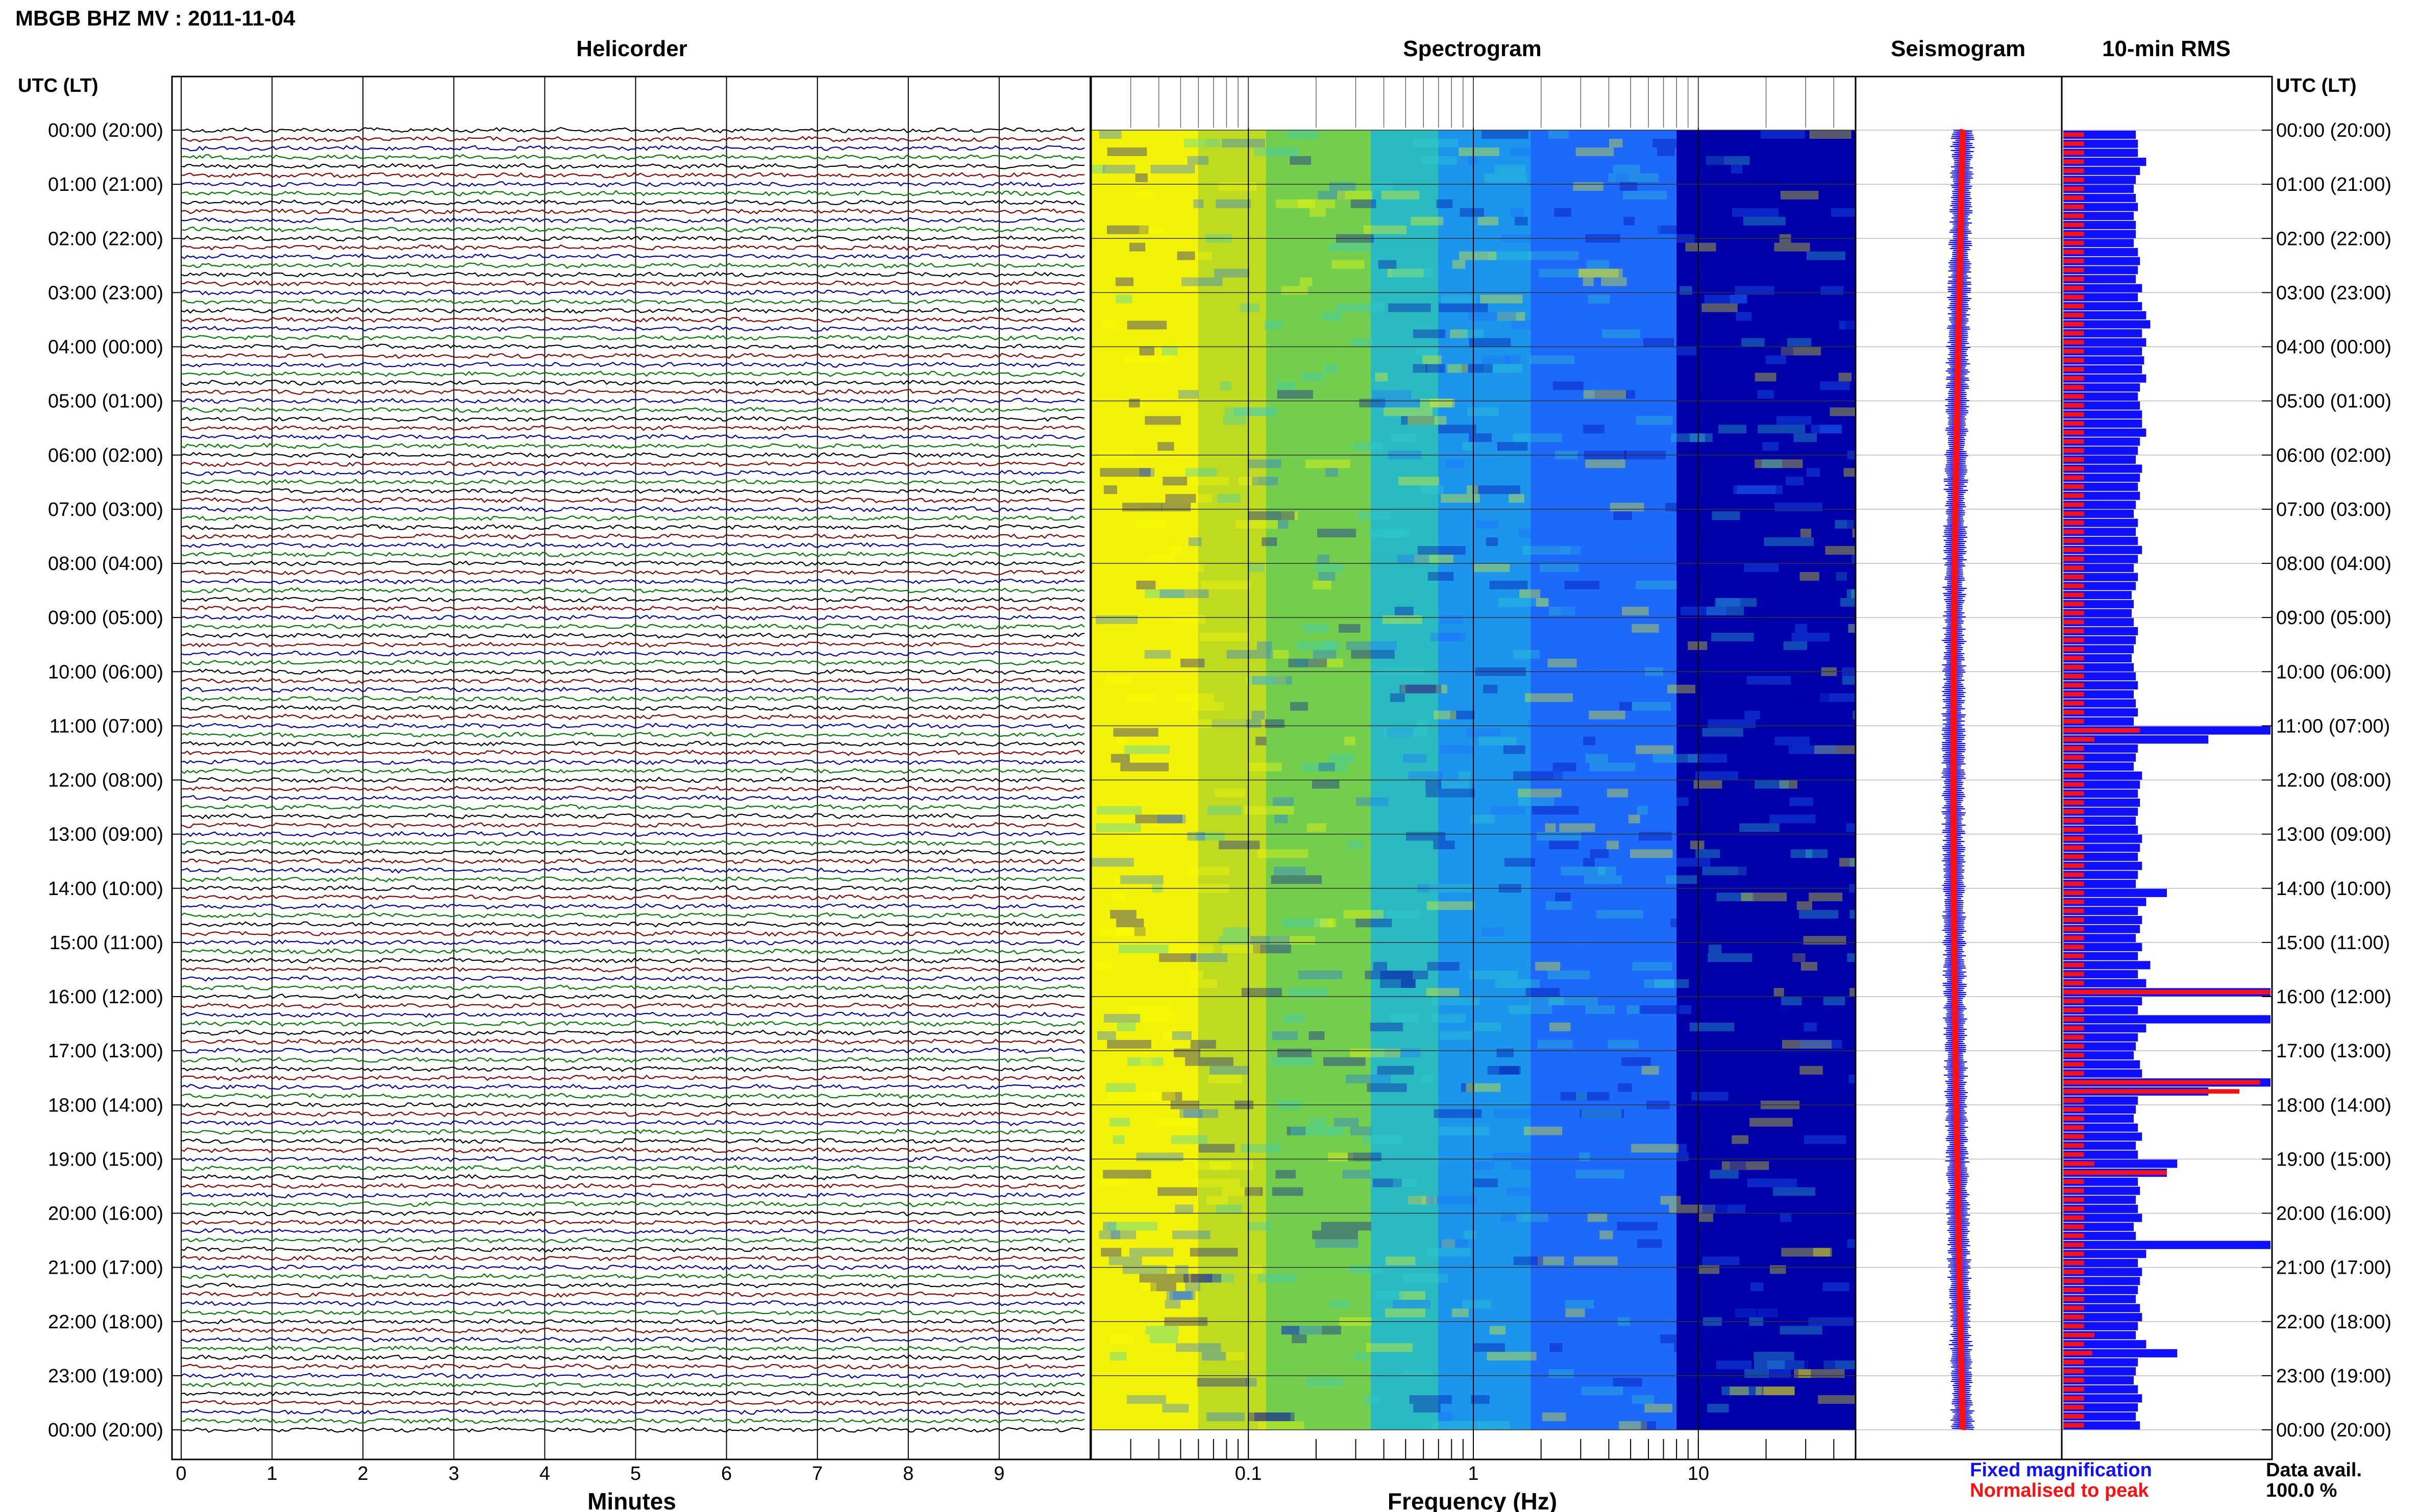 Image resolution: width=2419 pixels, height=1512 pixels. Describe the element at coordinates (105, 1322) in the screenshot. I see `time-label-left: 22:00 (18:00)` at that location.